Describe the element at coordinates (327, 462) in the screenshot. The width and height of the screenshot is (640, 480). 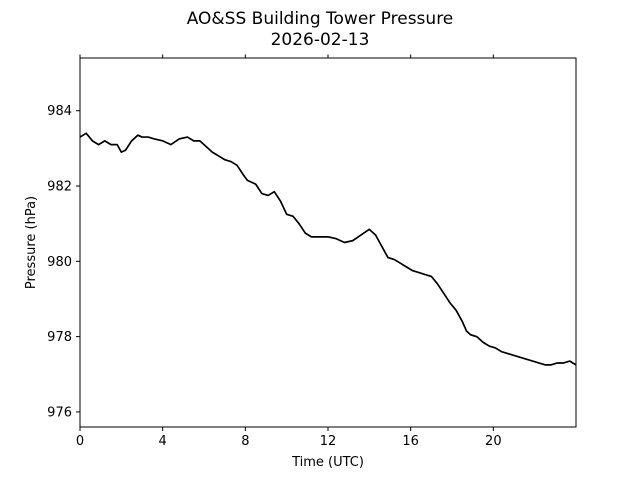
I see `x-axis-label: Time (UTC)` at that location.